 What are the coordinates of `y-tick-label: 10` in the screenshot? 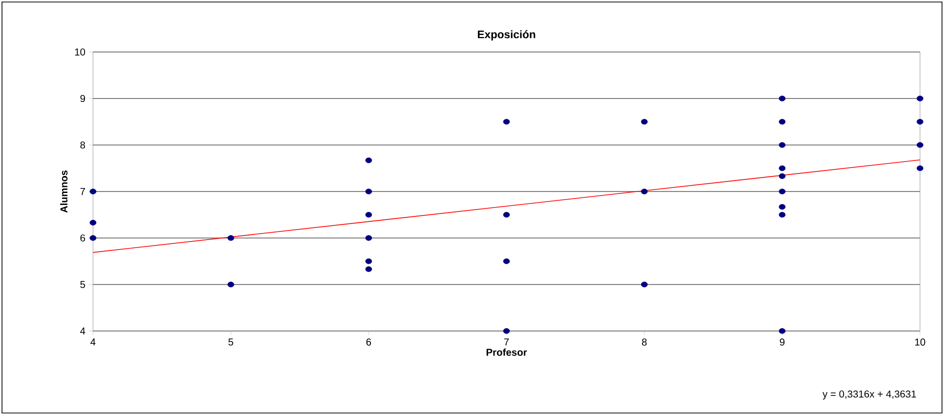 It's located at (80, 52).